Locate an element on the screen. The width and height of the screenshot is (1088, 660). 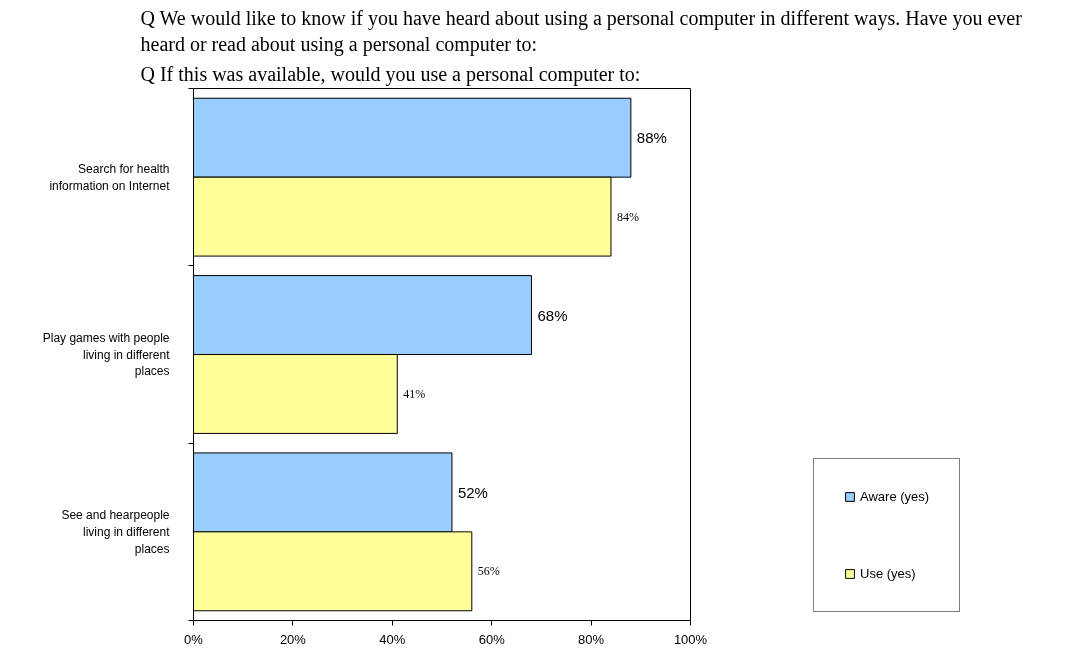
data-label: 88% is located at coordinates (651, 138).